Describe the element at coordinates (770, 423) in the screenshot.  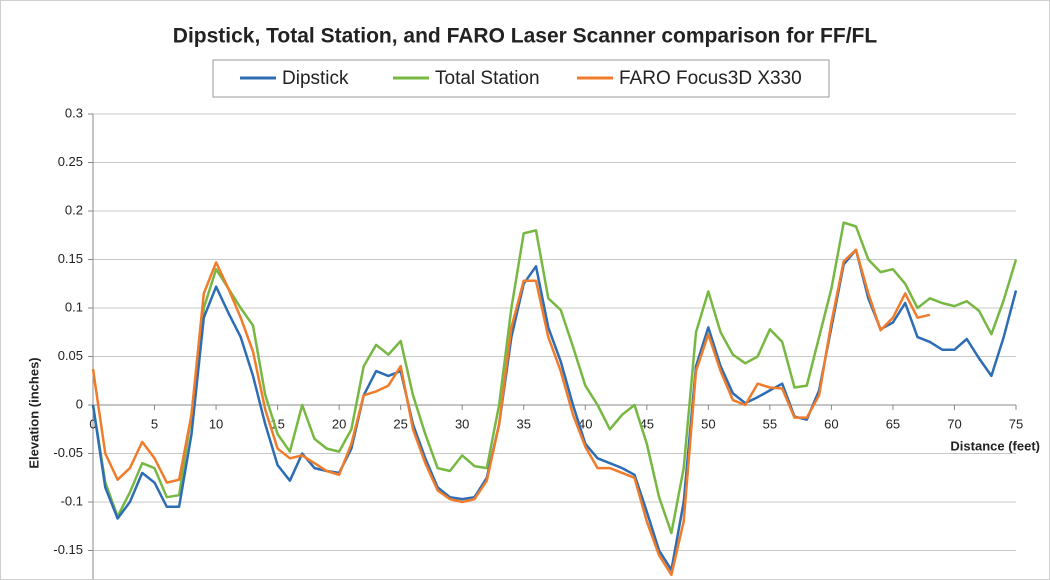
I see `x-tick-label: 55` at that location.